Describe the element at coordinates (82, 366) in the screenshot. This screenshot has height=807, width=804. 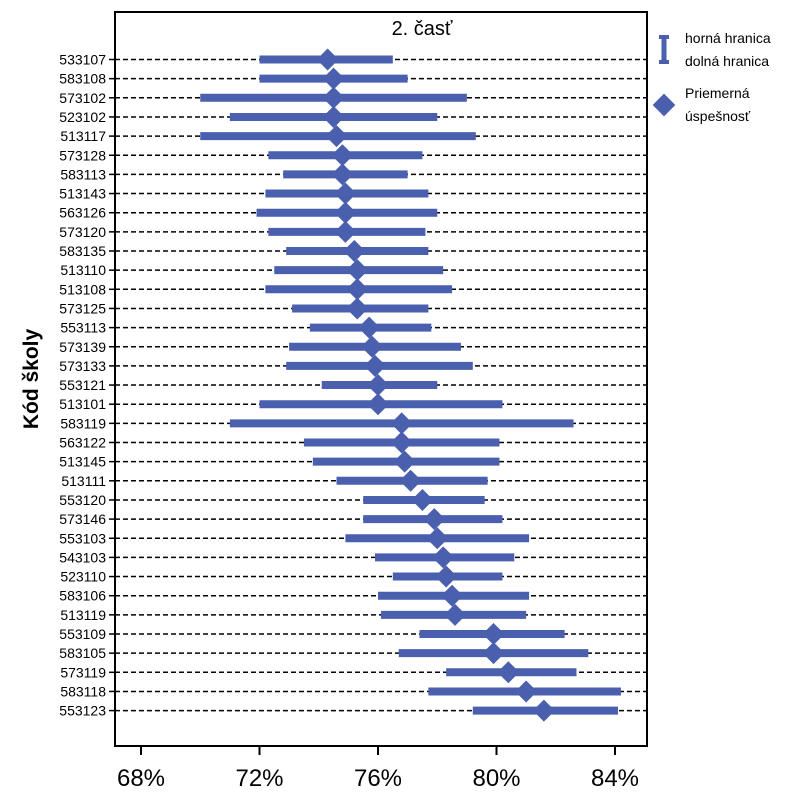
I see `y-tick-label: 573133` at that location.